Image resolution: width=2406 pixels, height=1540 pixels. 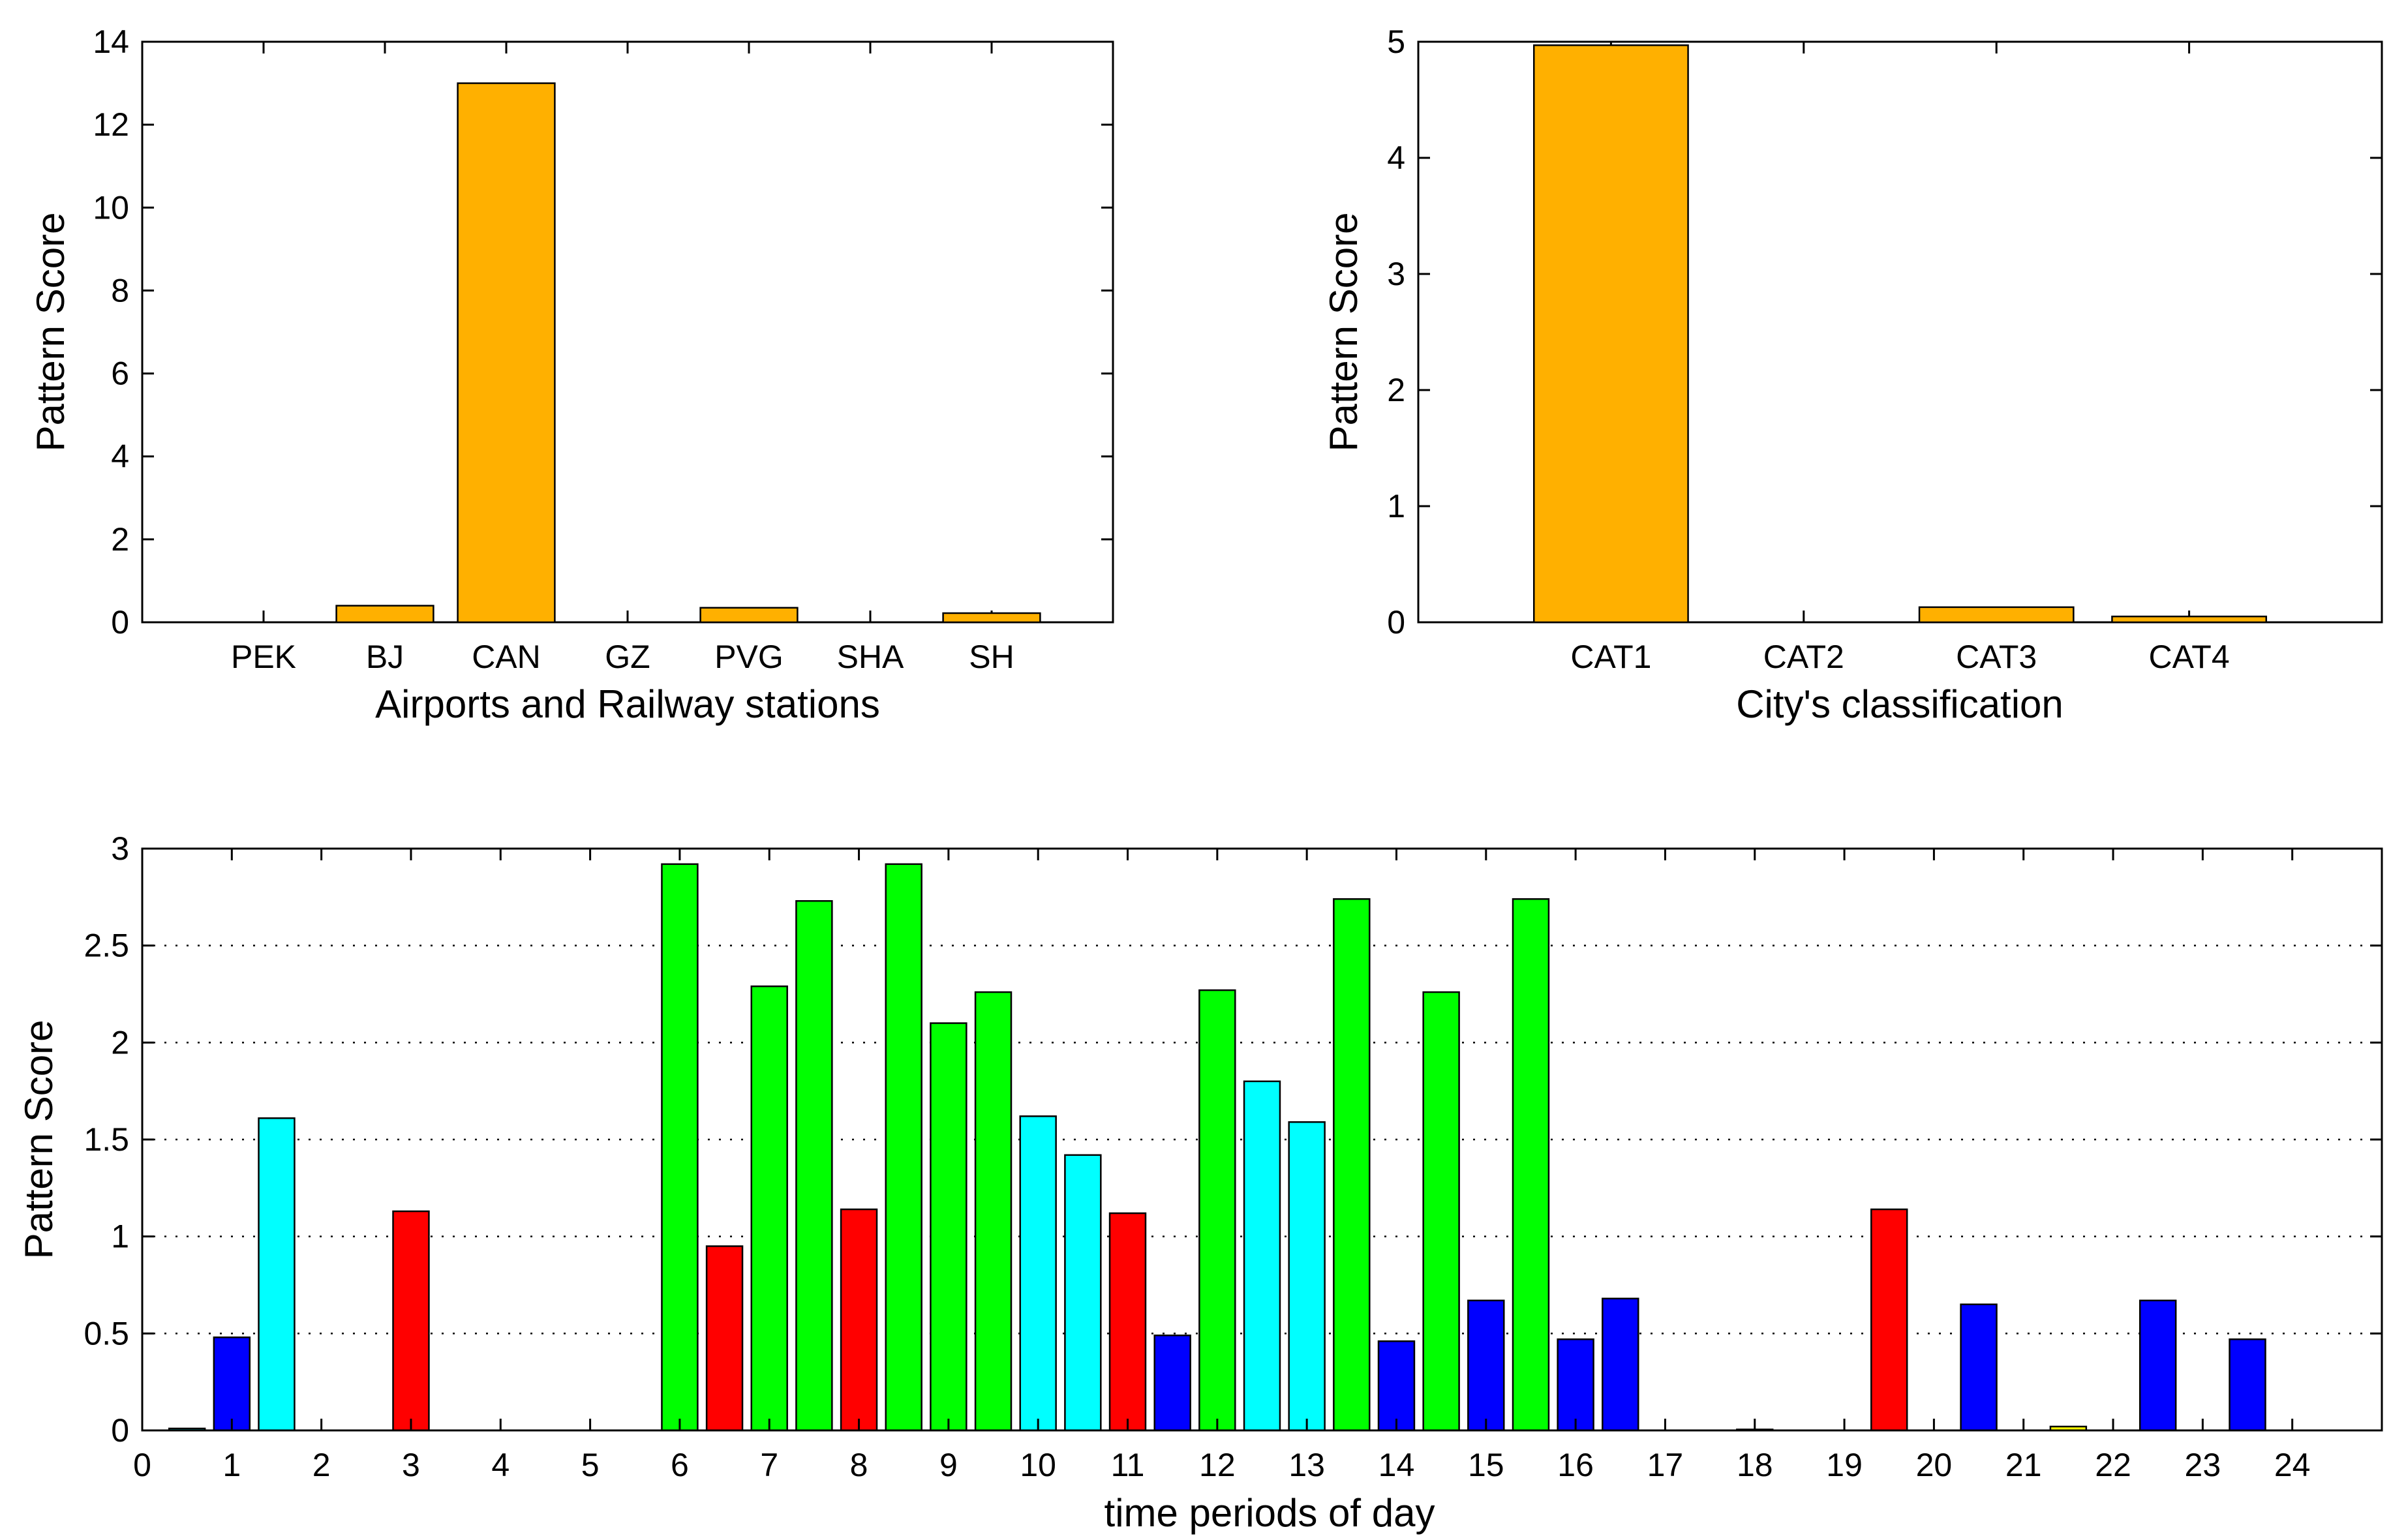 I want to click on y-tick-label: 14, so click(x=111, y=41).